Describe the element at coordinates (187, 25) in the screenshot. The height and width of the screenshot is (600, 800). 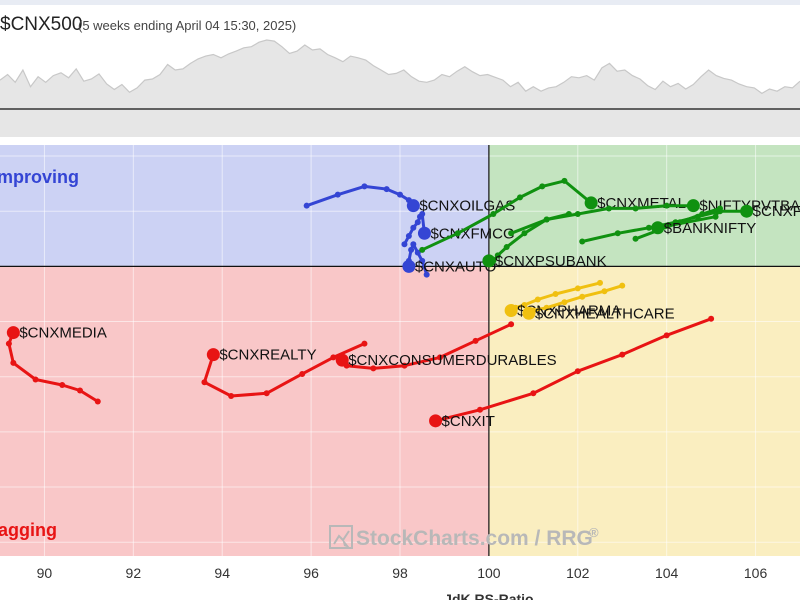
I see `chart-subtitle: (5 weeks ending April 04 15:30, 2025)` at that location.